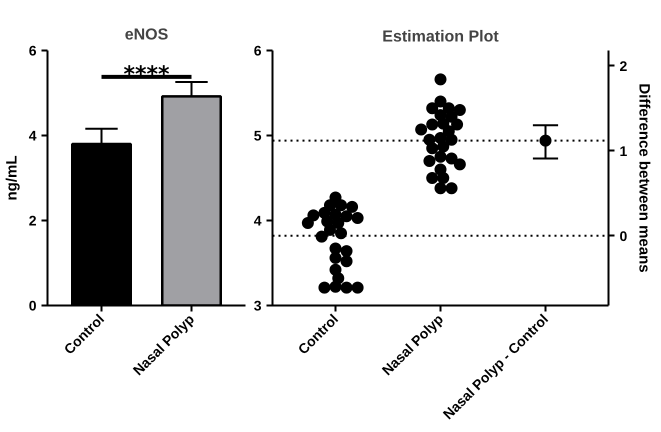  I want to click on y-tick-label: 5, so click(258, 136).